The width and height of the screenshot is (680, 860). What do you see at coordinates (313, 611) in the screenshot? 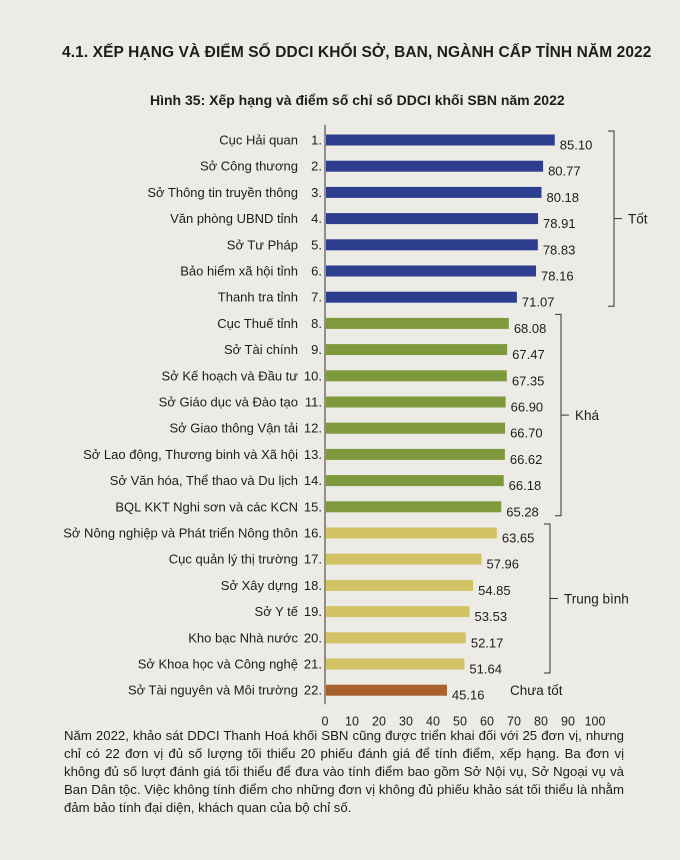
I see `bar-rank-label: 19.` at bounding box center [313, 611].